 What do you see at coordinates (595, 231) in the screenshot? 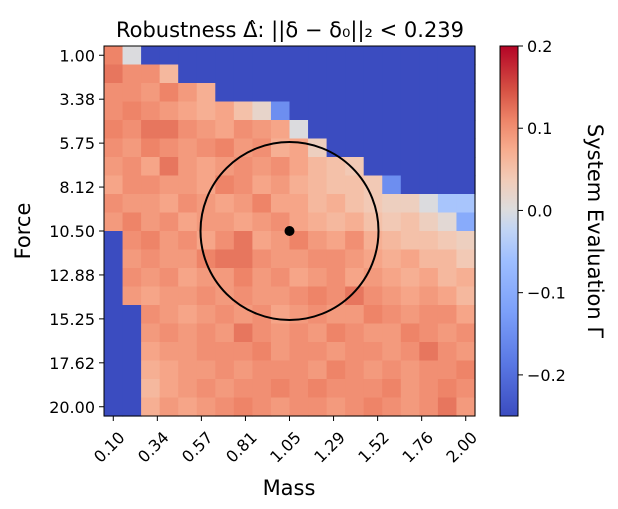
I see `colorbar-label: System Evaluation Γ` at bounding box center [595, 231].